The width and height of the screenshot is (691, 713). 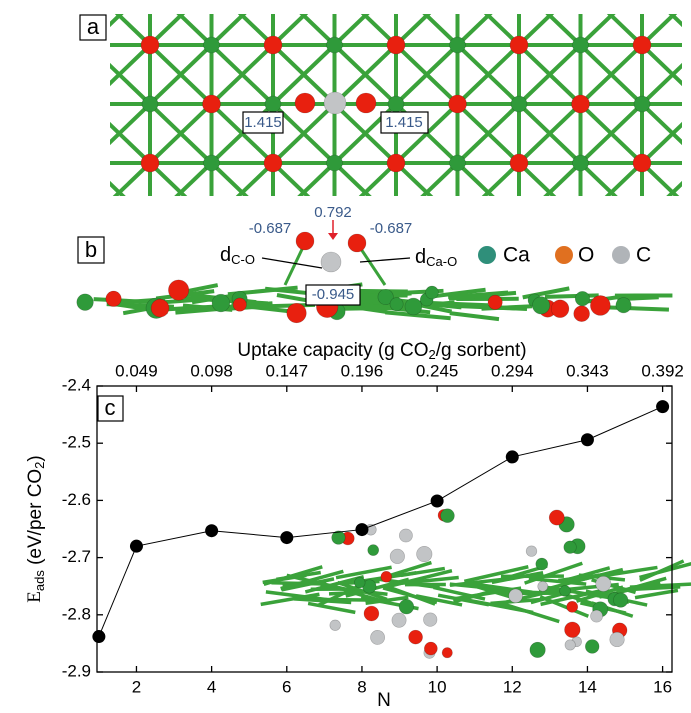 What do you see at coordinates (384, 700) in the screenshot?
I see `x-axis-title: N` at bounding box center [384, 700].